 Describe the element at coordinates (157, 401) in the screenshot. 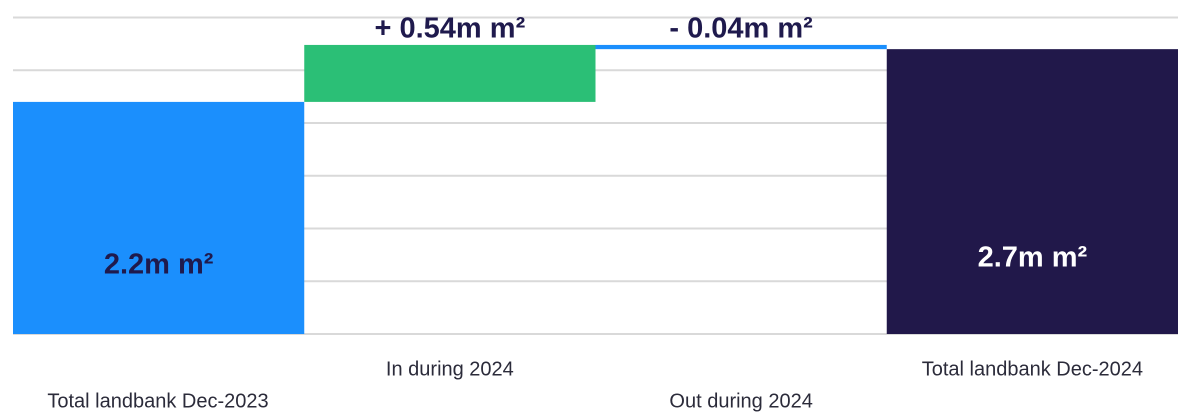

I see `x-tick-label: Total landbank Dec-2023` at that location.